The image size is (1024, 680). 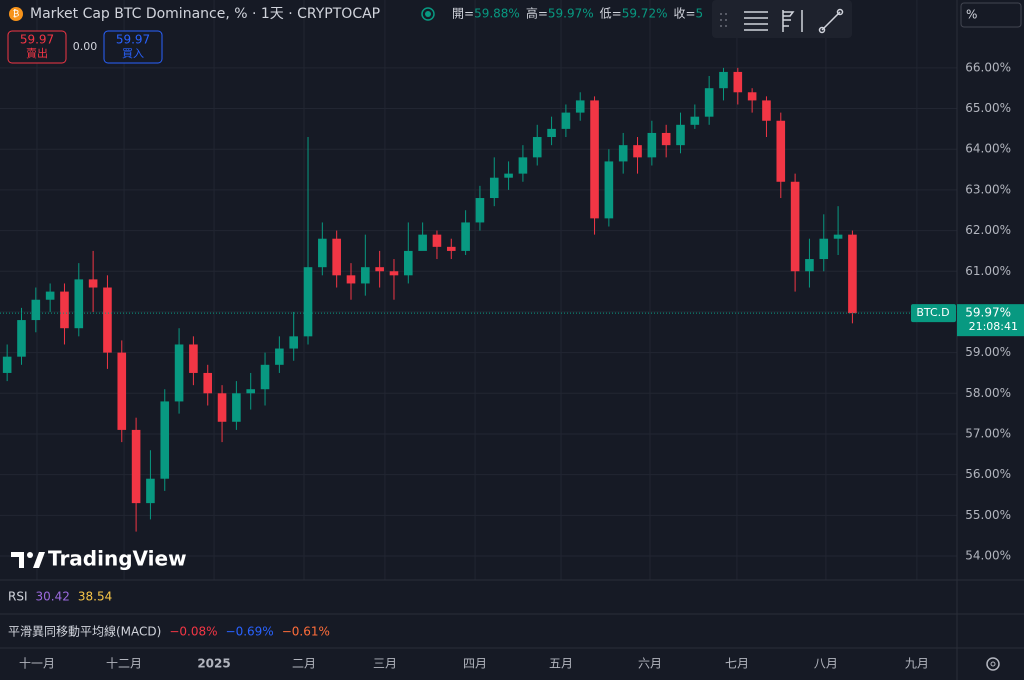 I want to click on drag-handle, so click(x=723, y=20).